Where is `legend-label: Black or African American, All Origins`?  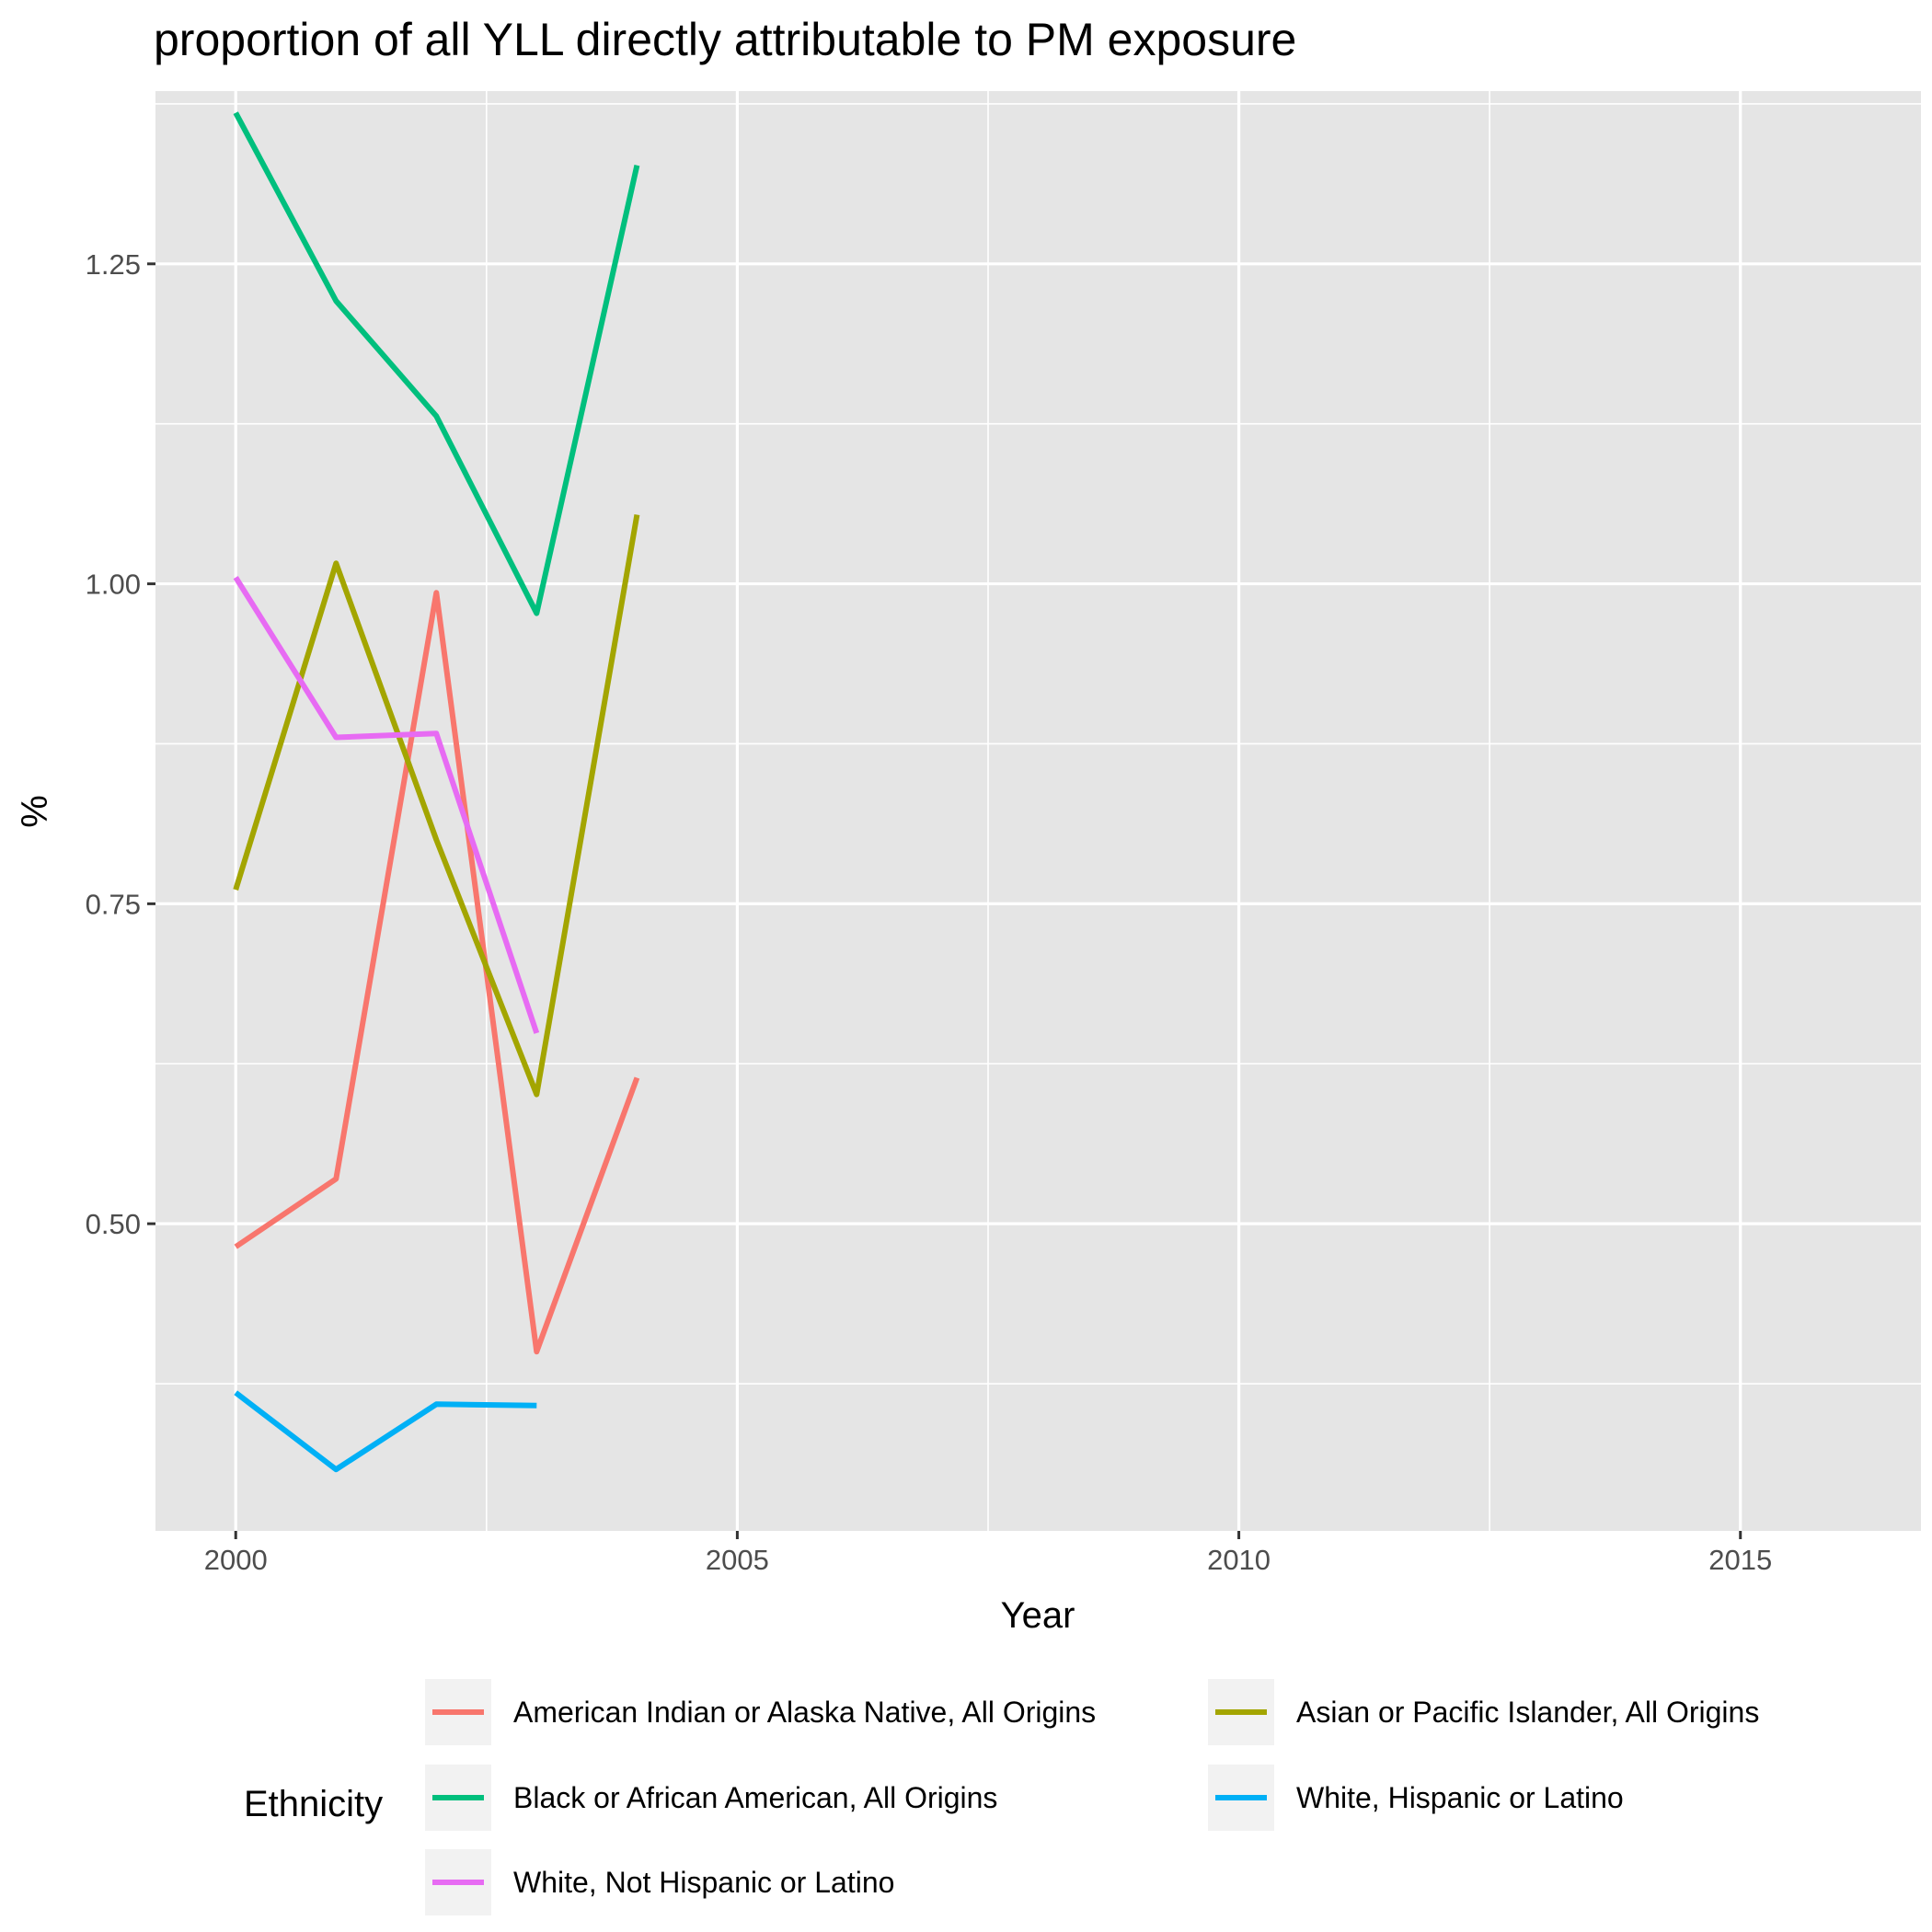
legend-label: Black or African American, All Origins is located at coordinates (755, 1797).